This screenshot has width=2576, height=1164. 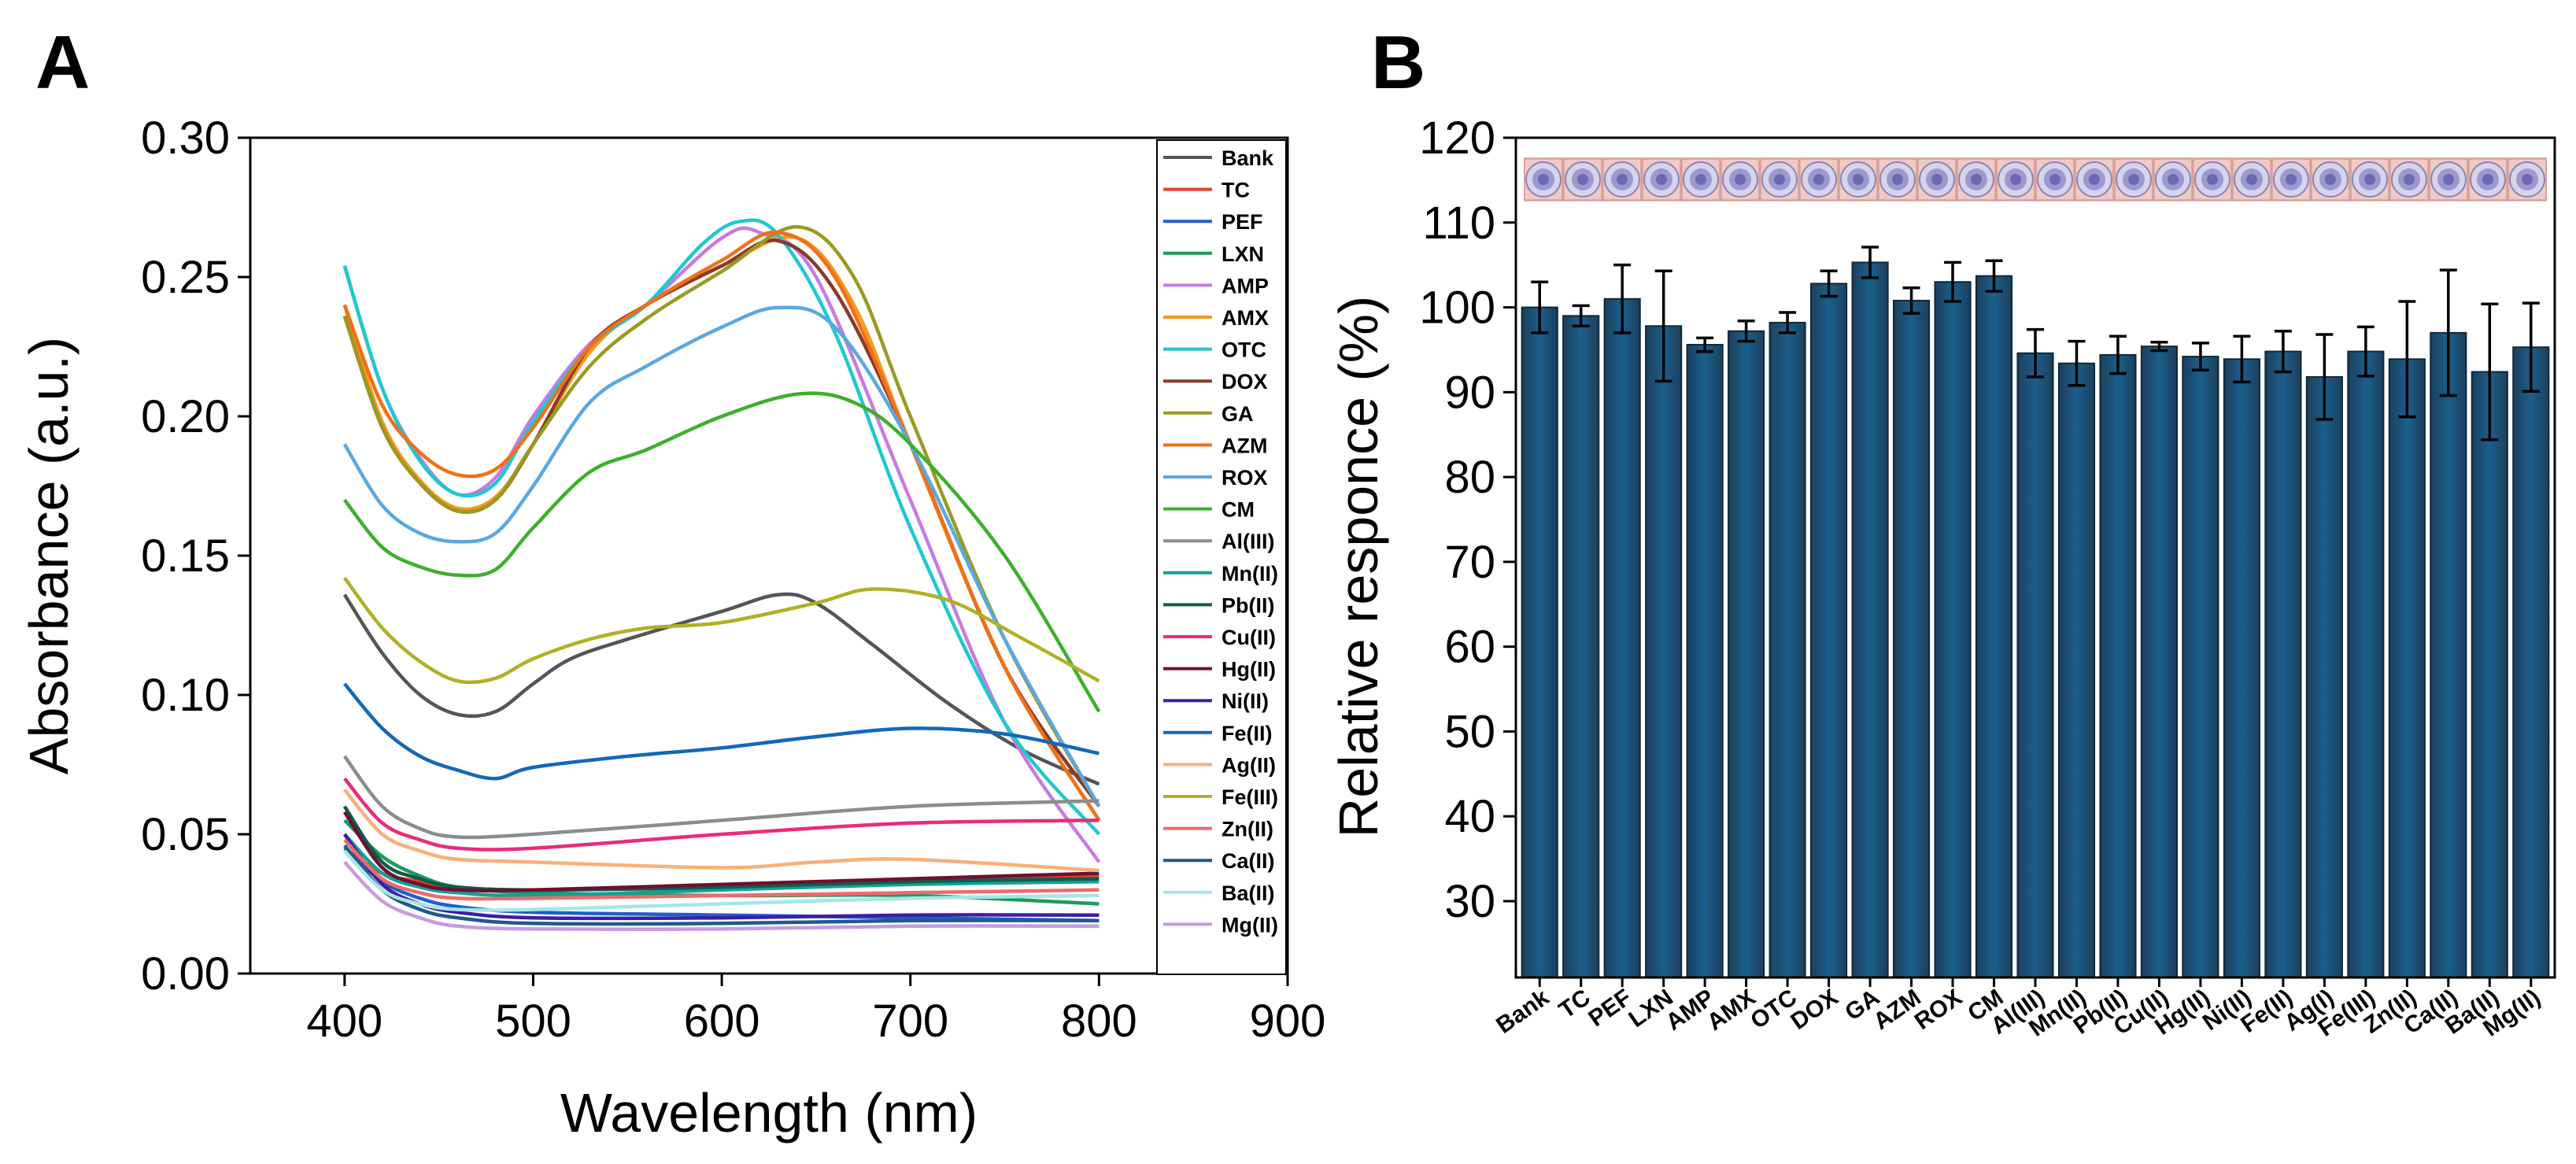 I want to click on y-tick-label: 0.05, so click(x=185, y=834).